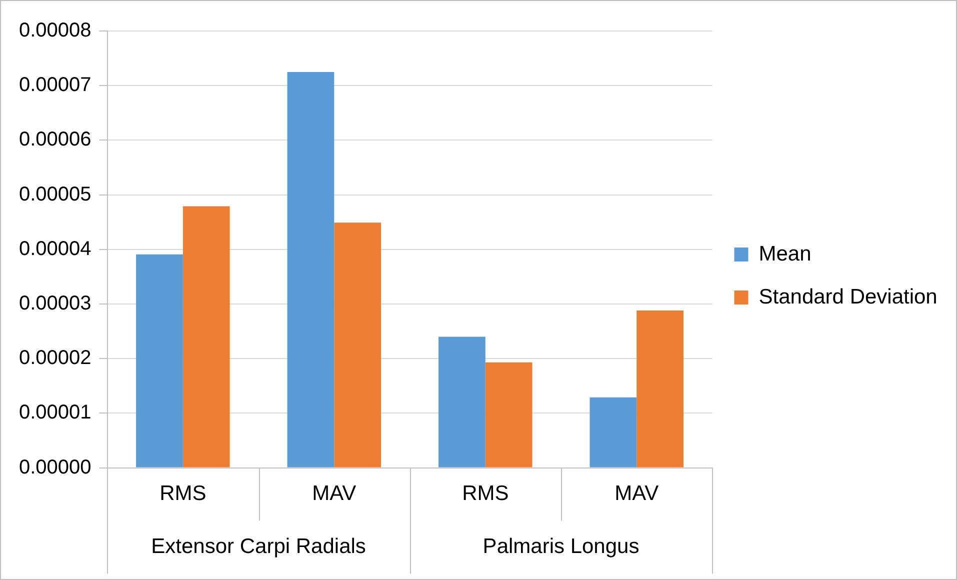  I want to click on y-tick-label: 0.00001, so click(55, 413).